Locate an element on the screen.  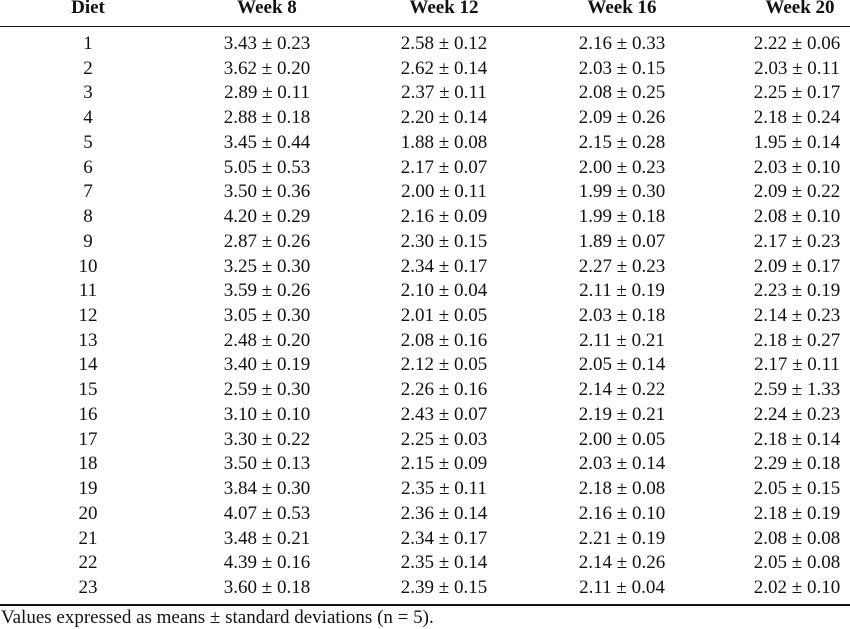
table-cell: 10 is located at coordinates (88, 266).